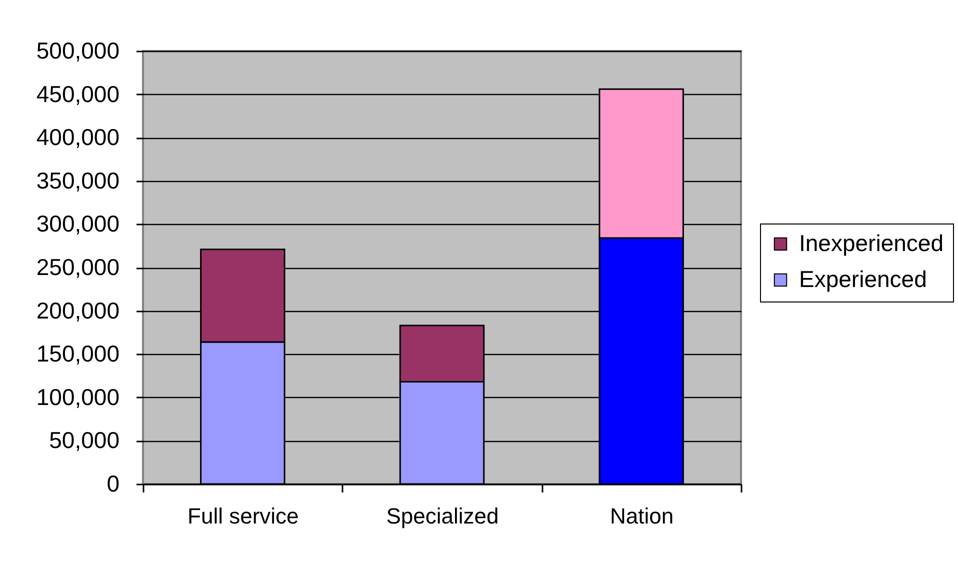  Describe the element at coordinates (78, 397) in the screenshot. I see `y-tick-label: 100,000` at that location.